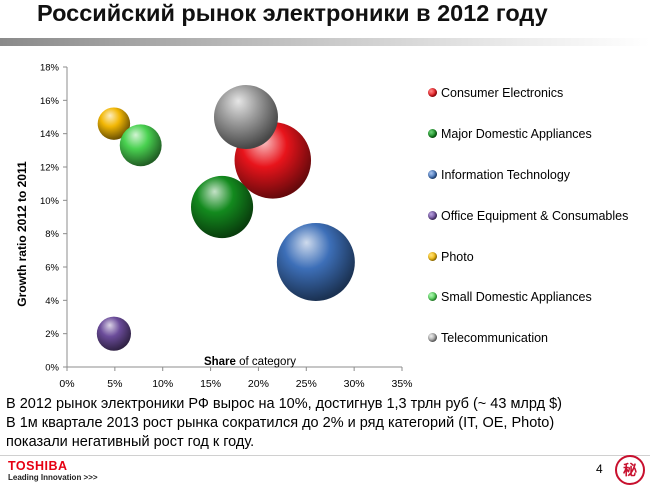  I want to click on legend-item: Photo, so click(529, 257).